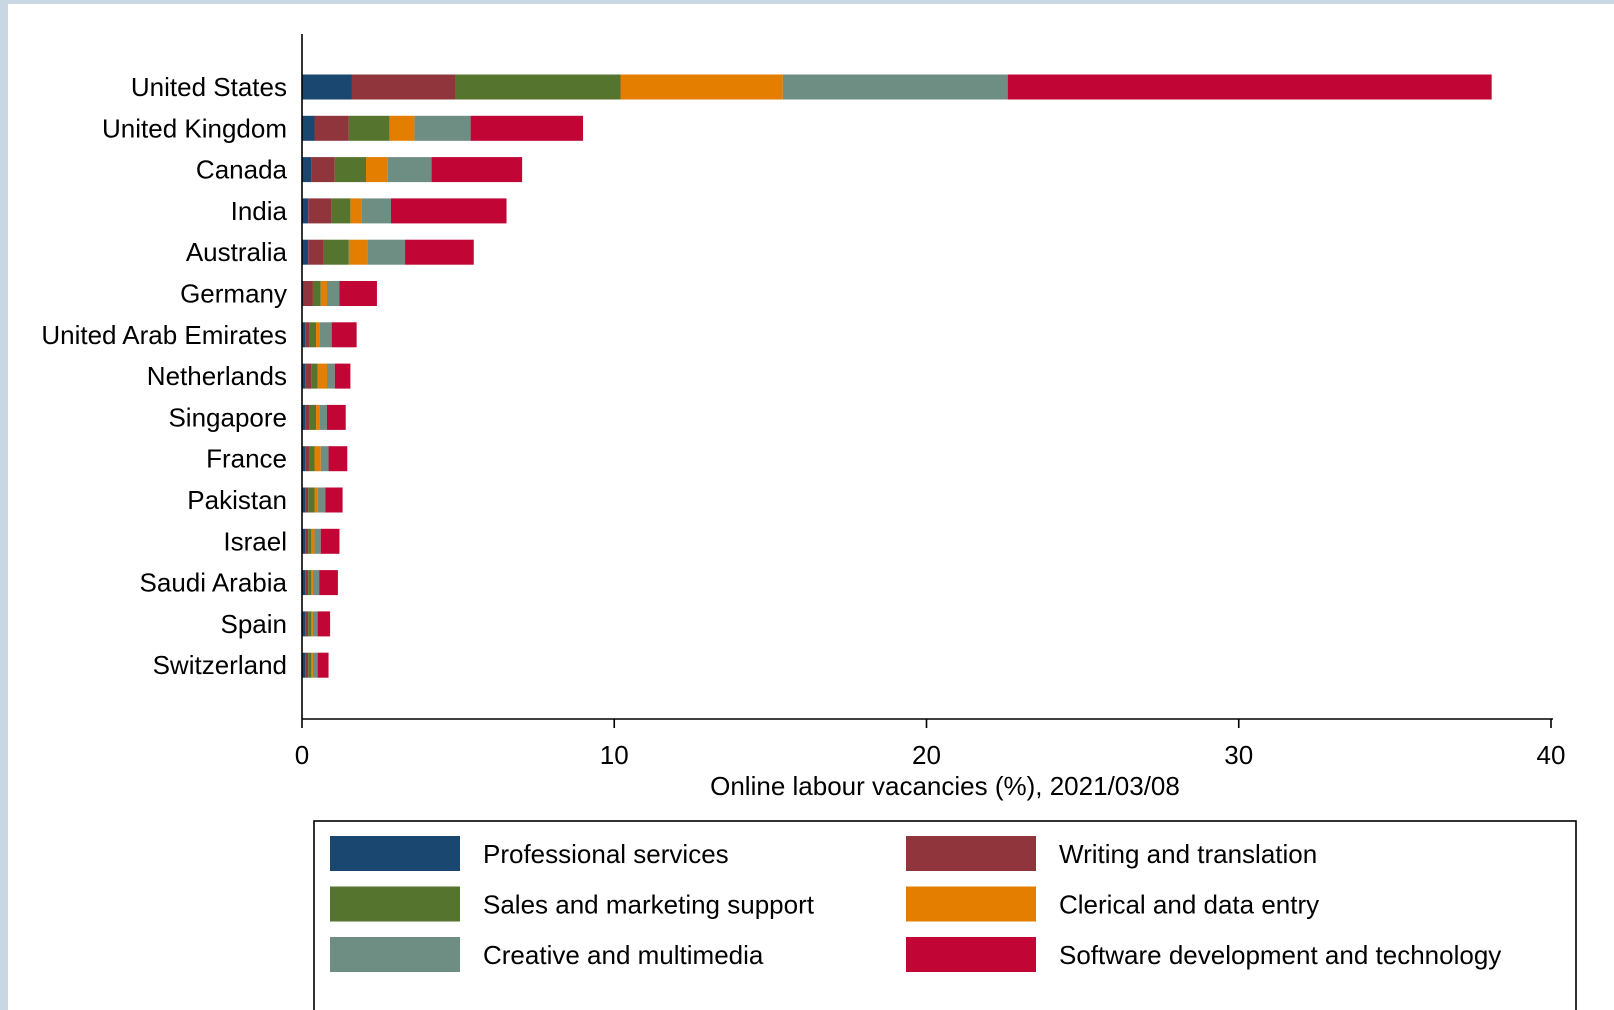 The height and width of the screenshot is (1010, 1614). Describe the element at coordinates (255, 541) in the screenshot. I see `category-label: Israel` at that location.